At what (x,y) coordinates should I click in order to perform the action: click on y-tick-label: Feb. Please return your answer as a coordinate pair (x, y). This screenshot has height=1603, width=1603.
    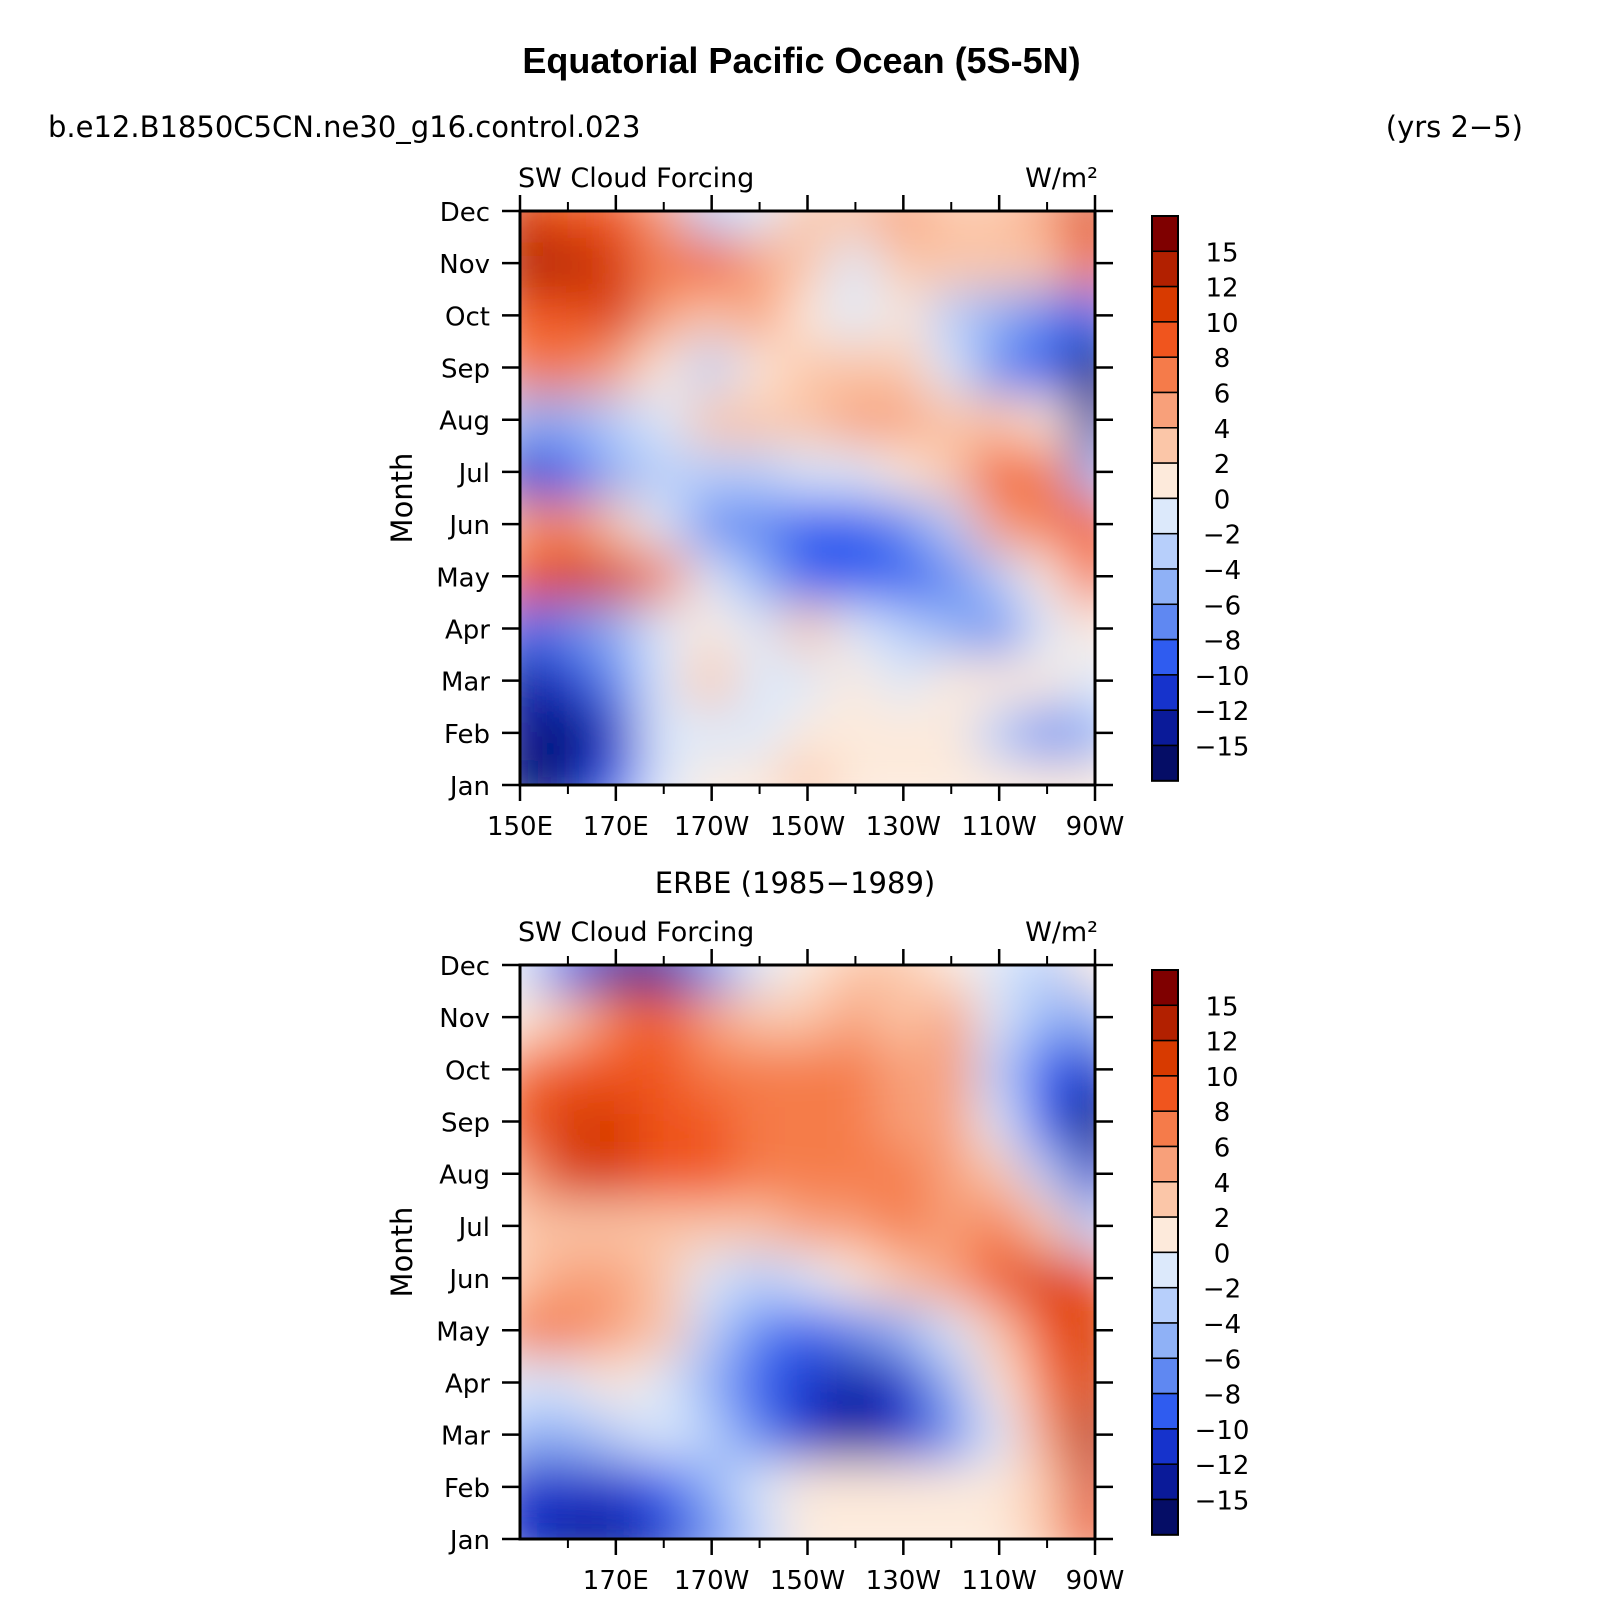
    Looking at the image, I should click on (467, 735).